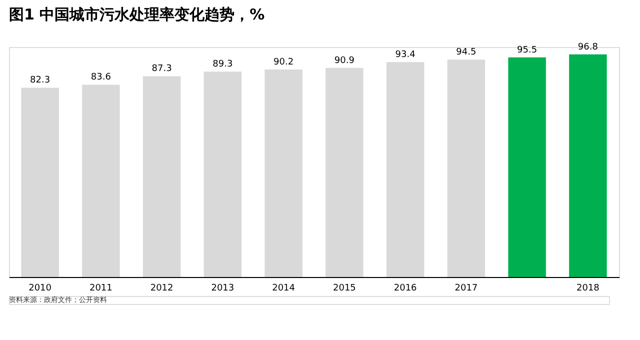 This screenshot has height=340, width=640. I want to click on data-label: 90.9, so click(344, 61).